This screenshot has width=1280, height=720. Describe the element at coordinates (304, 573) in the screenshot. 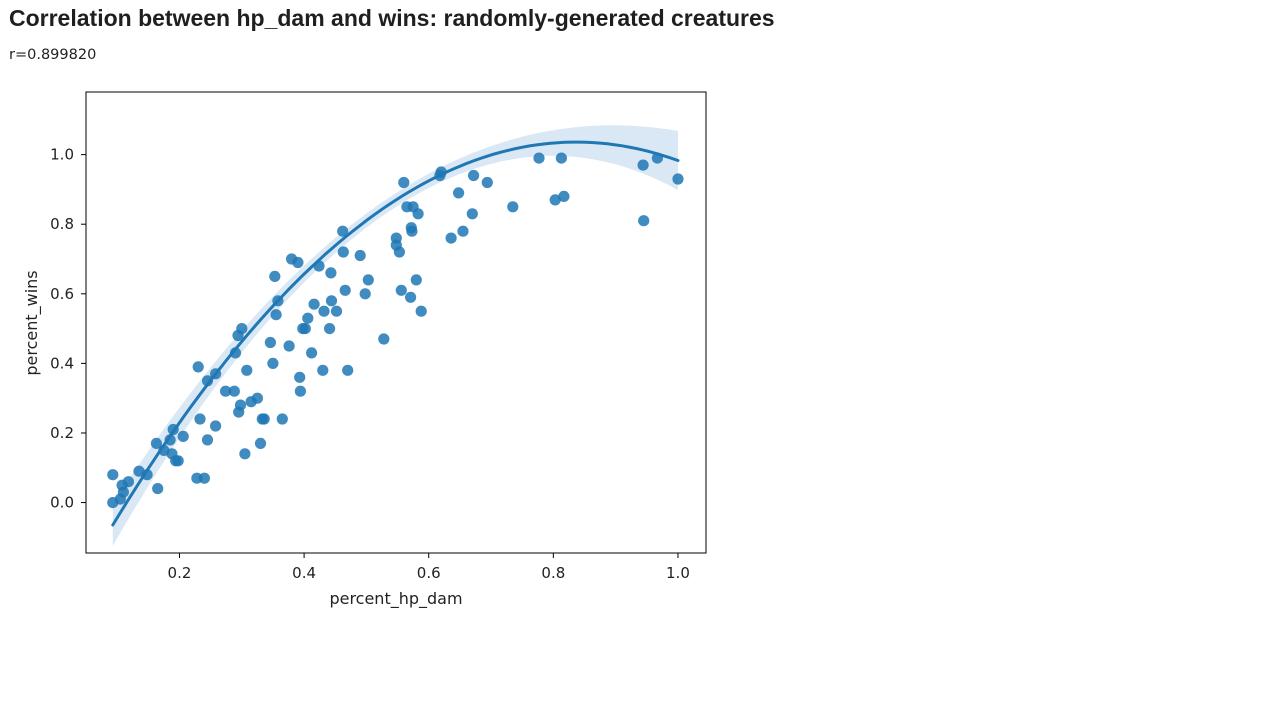

I see `x-tick-label: 0.4` at that location.